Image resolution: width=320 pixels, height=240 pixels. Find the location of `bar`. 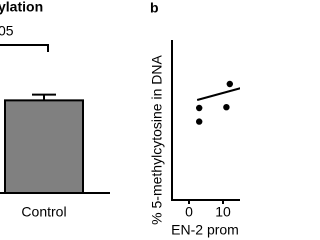

bar is located at coordinates (44, 146).